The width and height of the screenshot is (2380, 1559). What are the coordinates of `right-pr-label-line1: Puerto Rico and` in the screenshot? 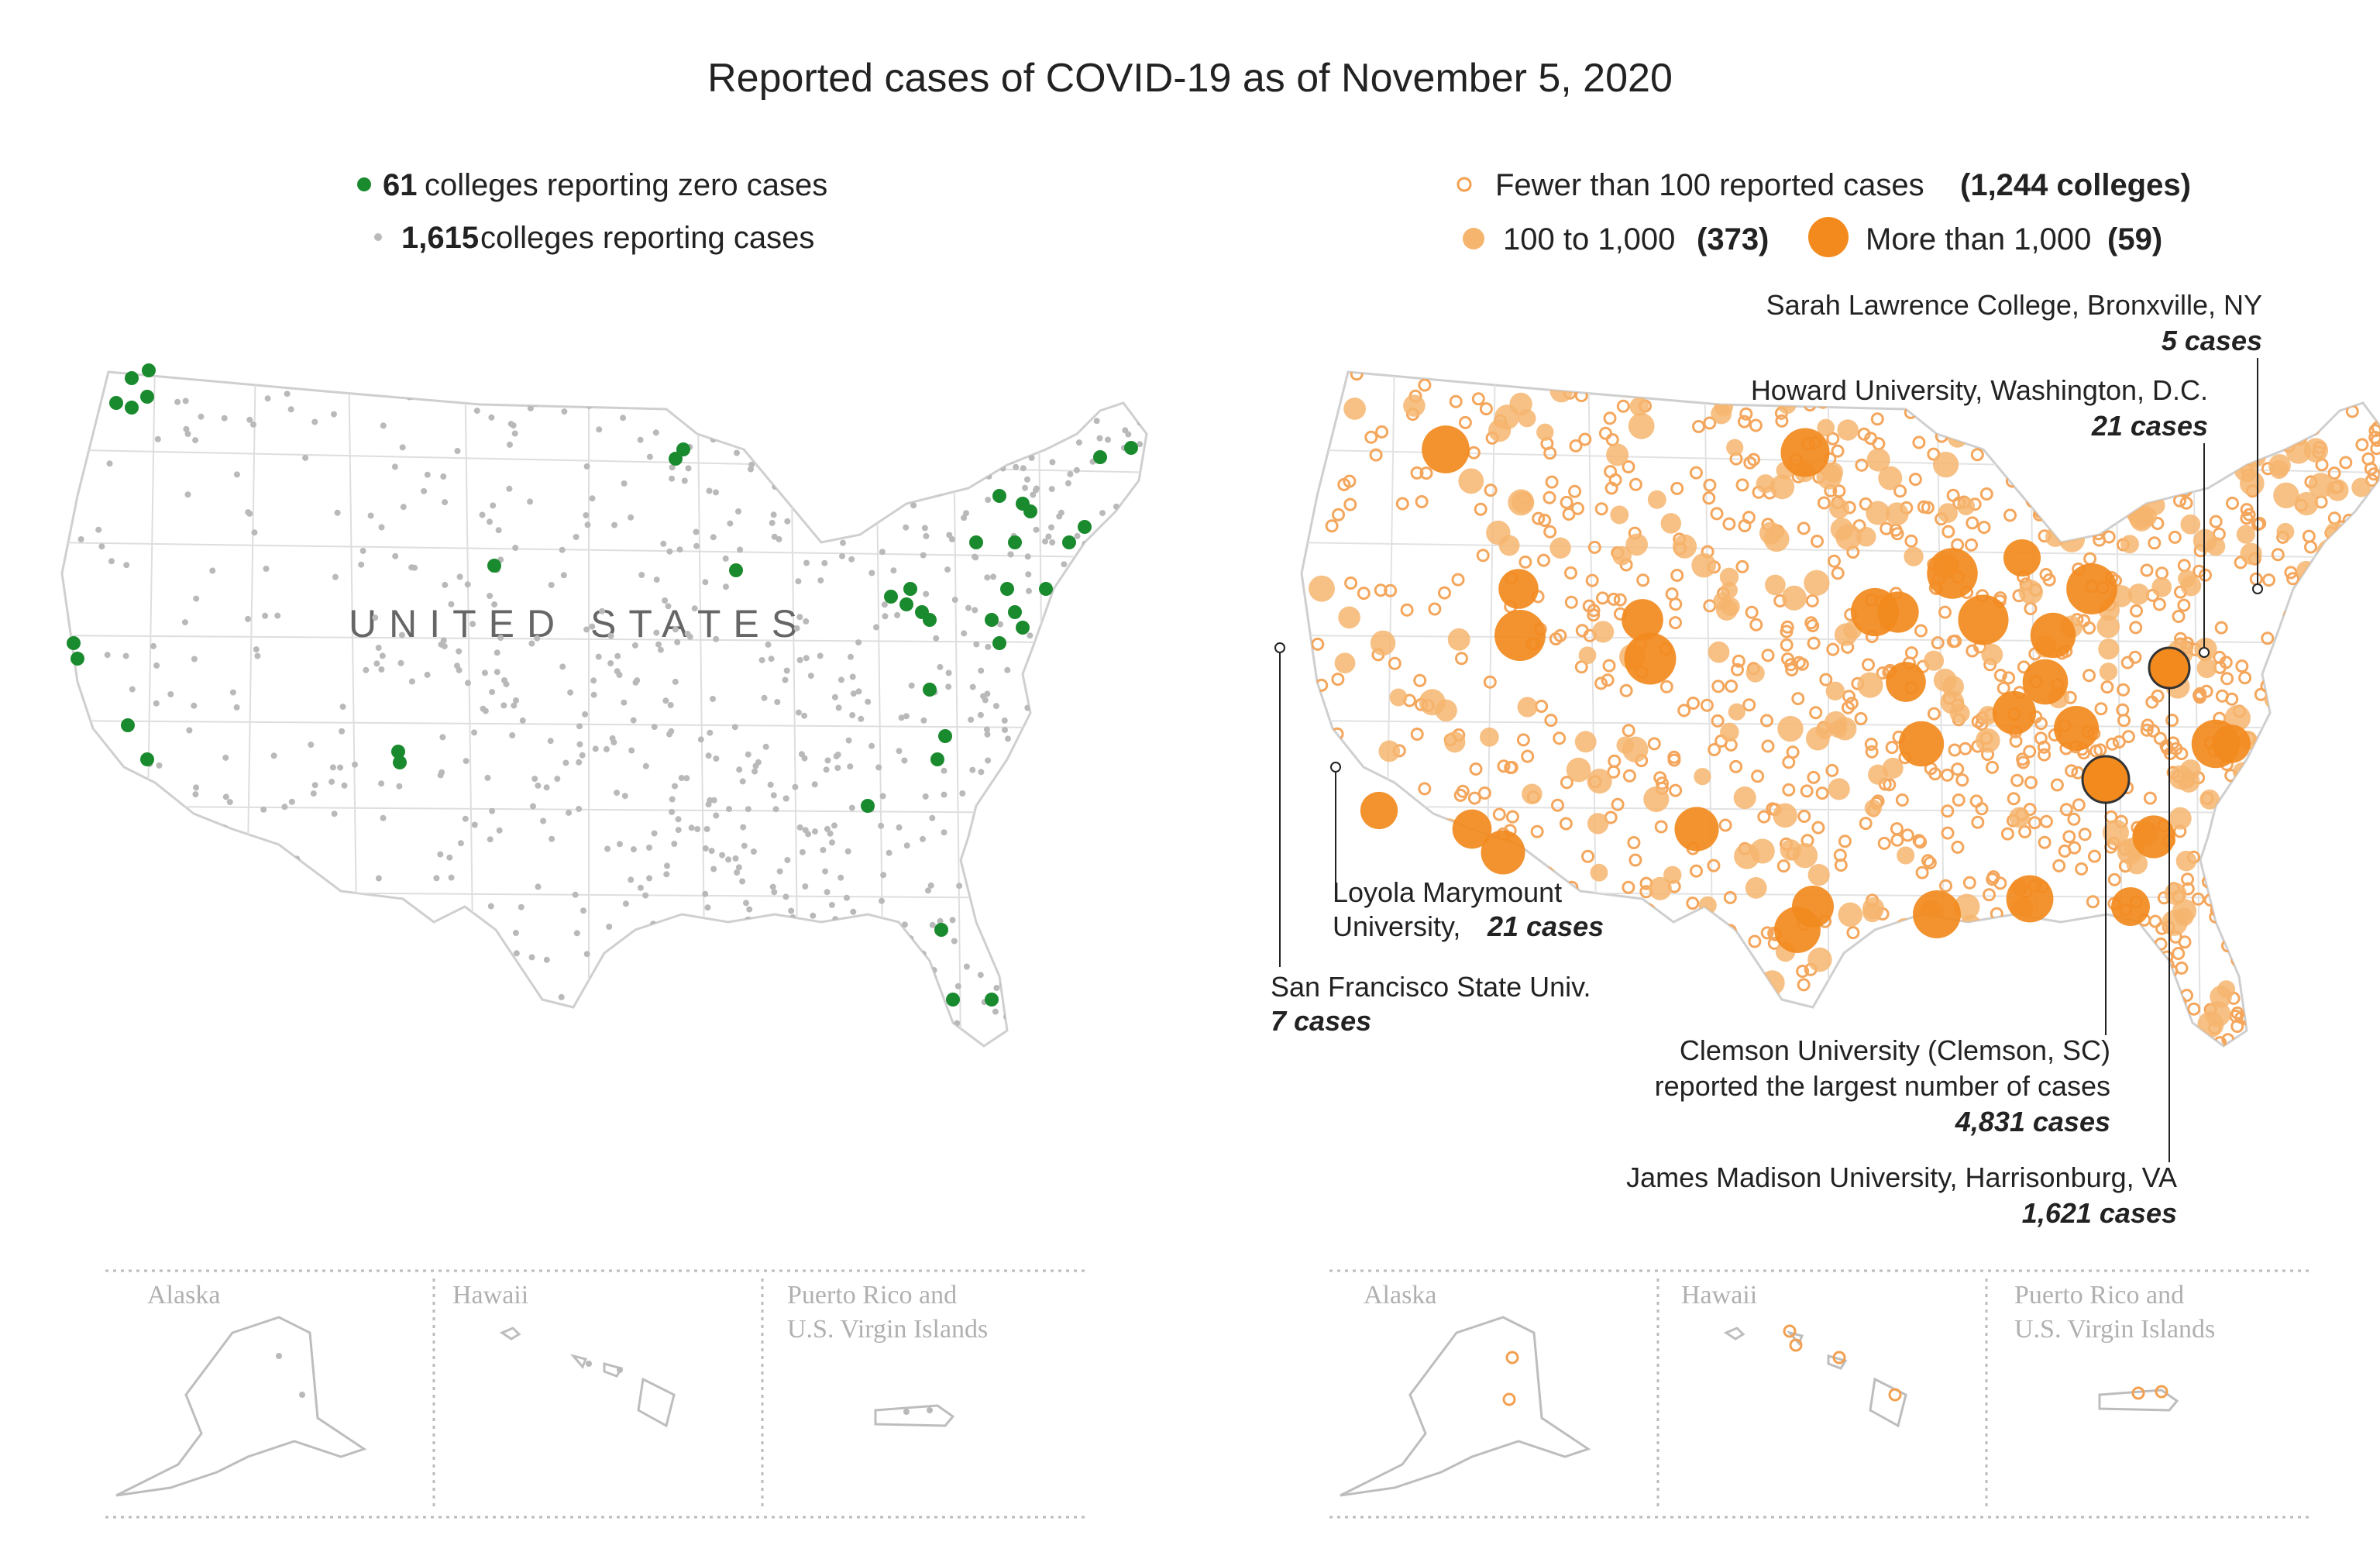 It's located at (2099, 1295).